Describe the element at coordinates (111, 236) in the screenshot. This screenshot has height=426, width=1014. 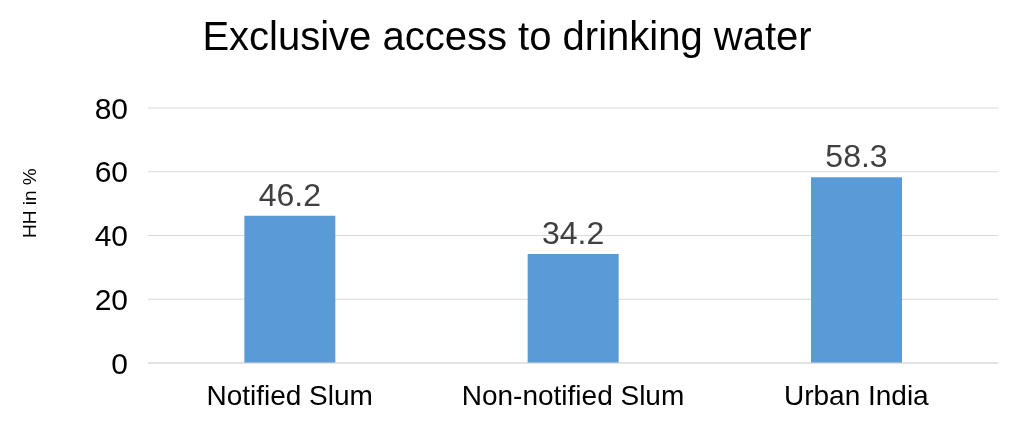
I see `y-tick-label: 40` at that location.